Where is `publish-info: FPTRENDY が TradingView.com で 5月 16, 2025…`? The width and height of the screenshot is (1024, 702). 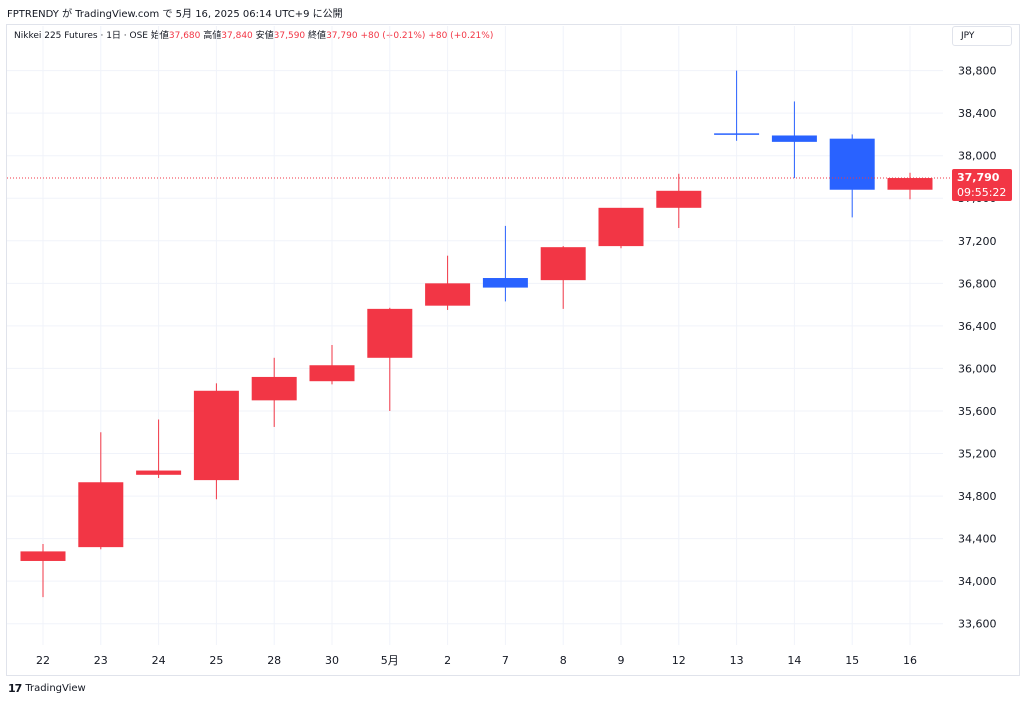 publish-info: FPTRENDY が TradingView.com で 5月 16, 2025… is located at coordinates (175, 14).